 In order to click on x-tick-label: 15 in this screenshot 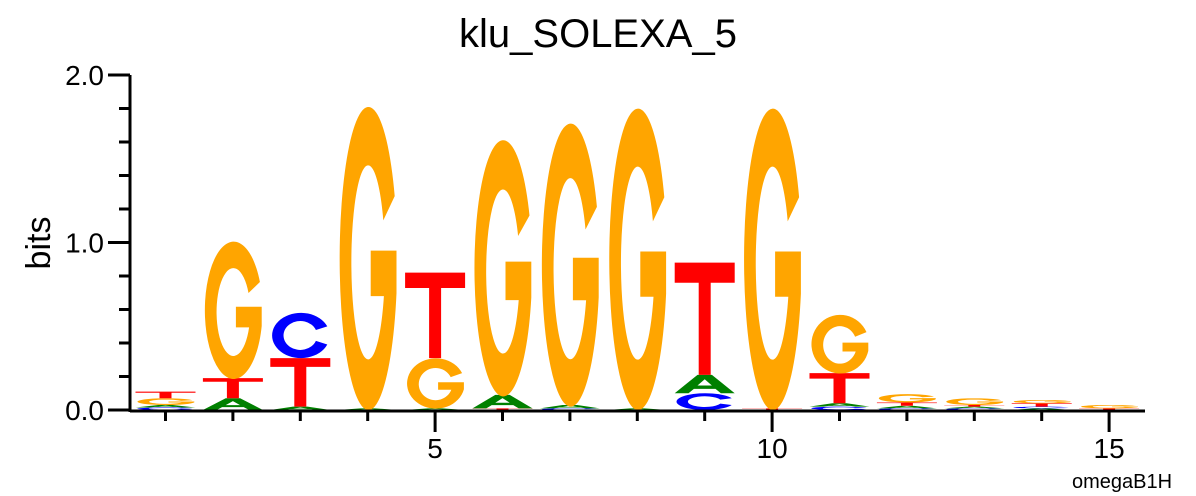, I will do `click(1109, 448)`.